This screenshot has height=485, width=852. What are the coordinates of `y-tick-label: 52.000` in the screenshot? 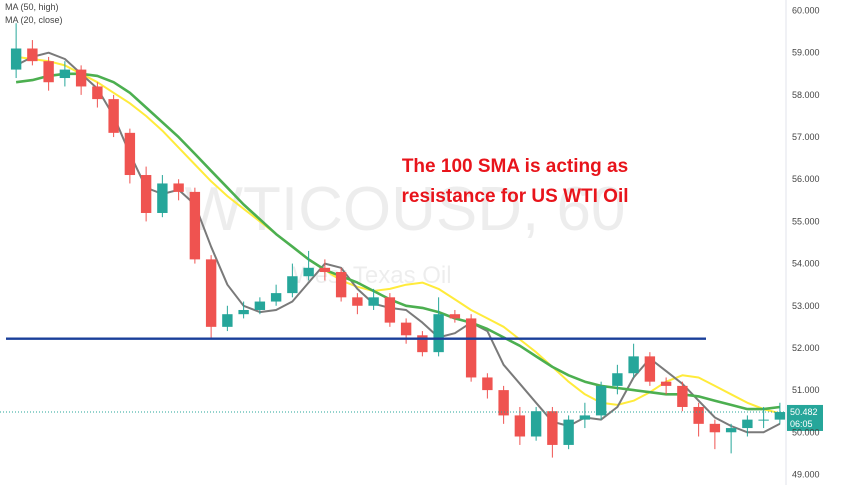 It's located at (806, 348).